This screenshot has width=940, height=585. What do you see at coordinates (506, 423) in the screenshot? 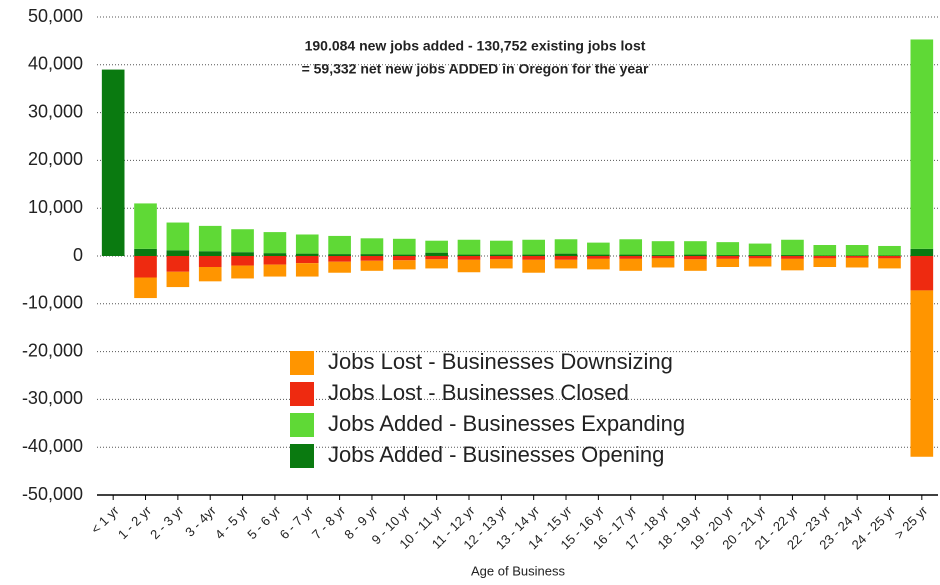
I see `legend-label: Jobs Added - Businesses Expanding` at bounding box center [506, 423].